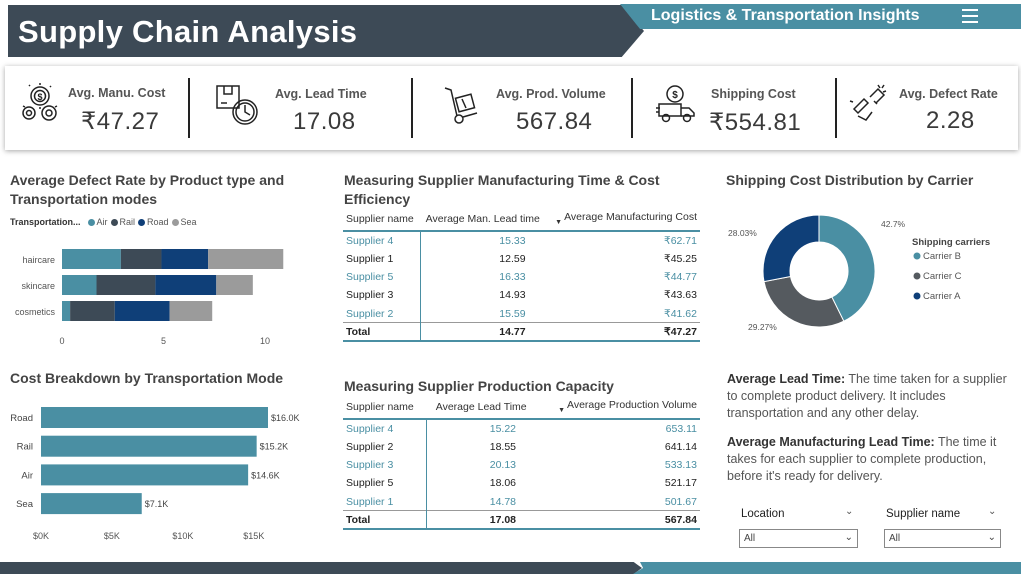 Image resolution: width=1021 pixels, height=576 pixels. What do you see at coordinates (950, 120) in the screenshot?
I see `kpi-value: 2.28` at bounding box center [950, 120].